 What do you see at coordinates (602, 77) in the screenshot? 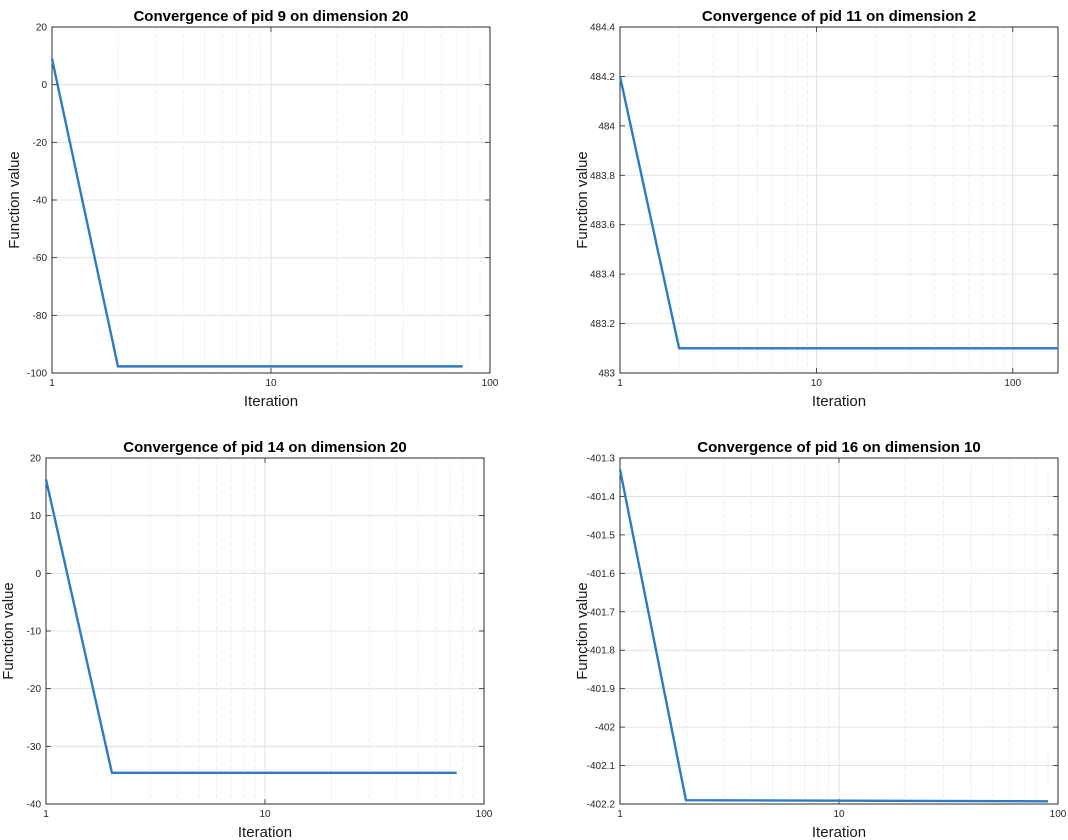
I see `y-tick-label: 484.2` at bounding box center [602, 77].